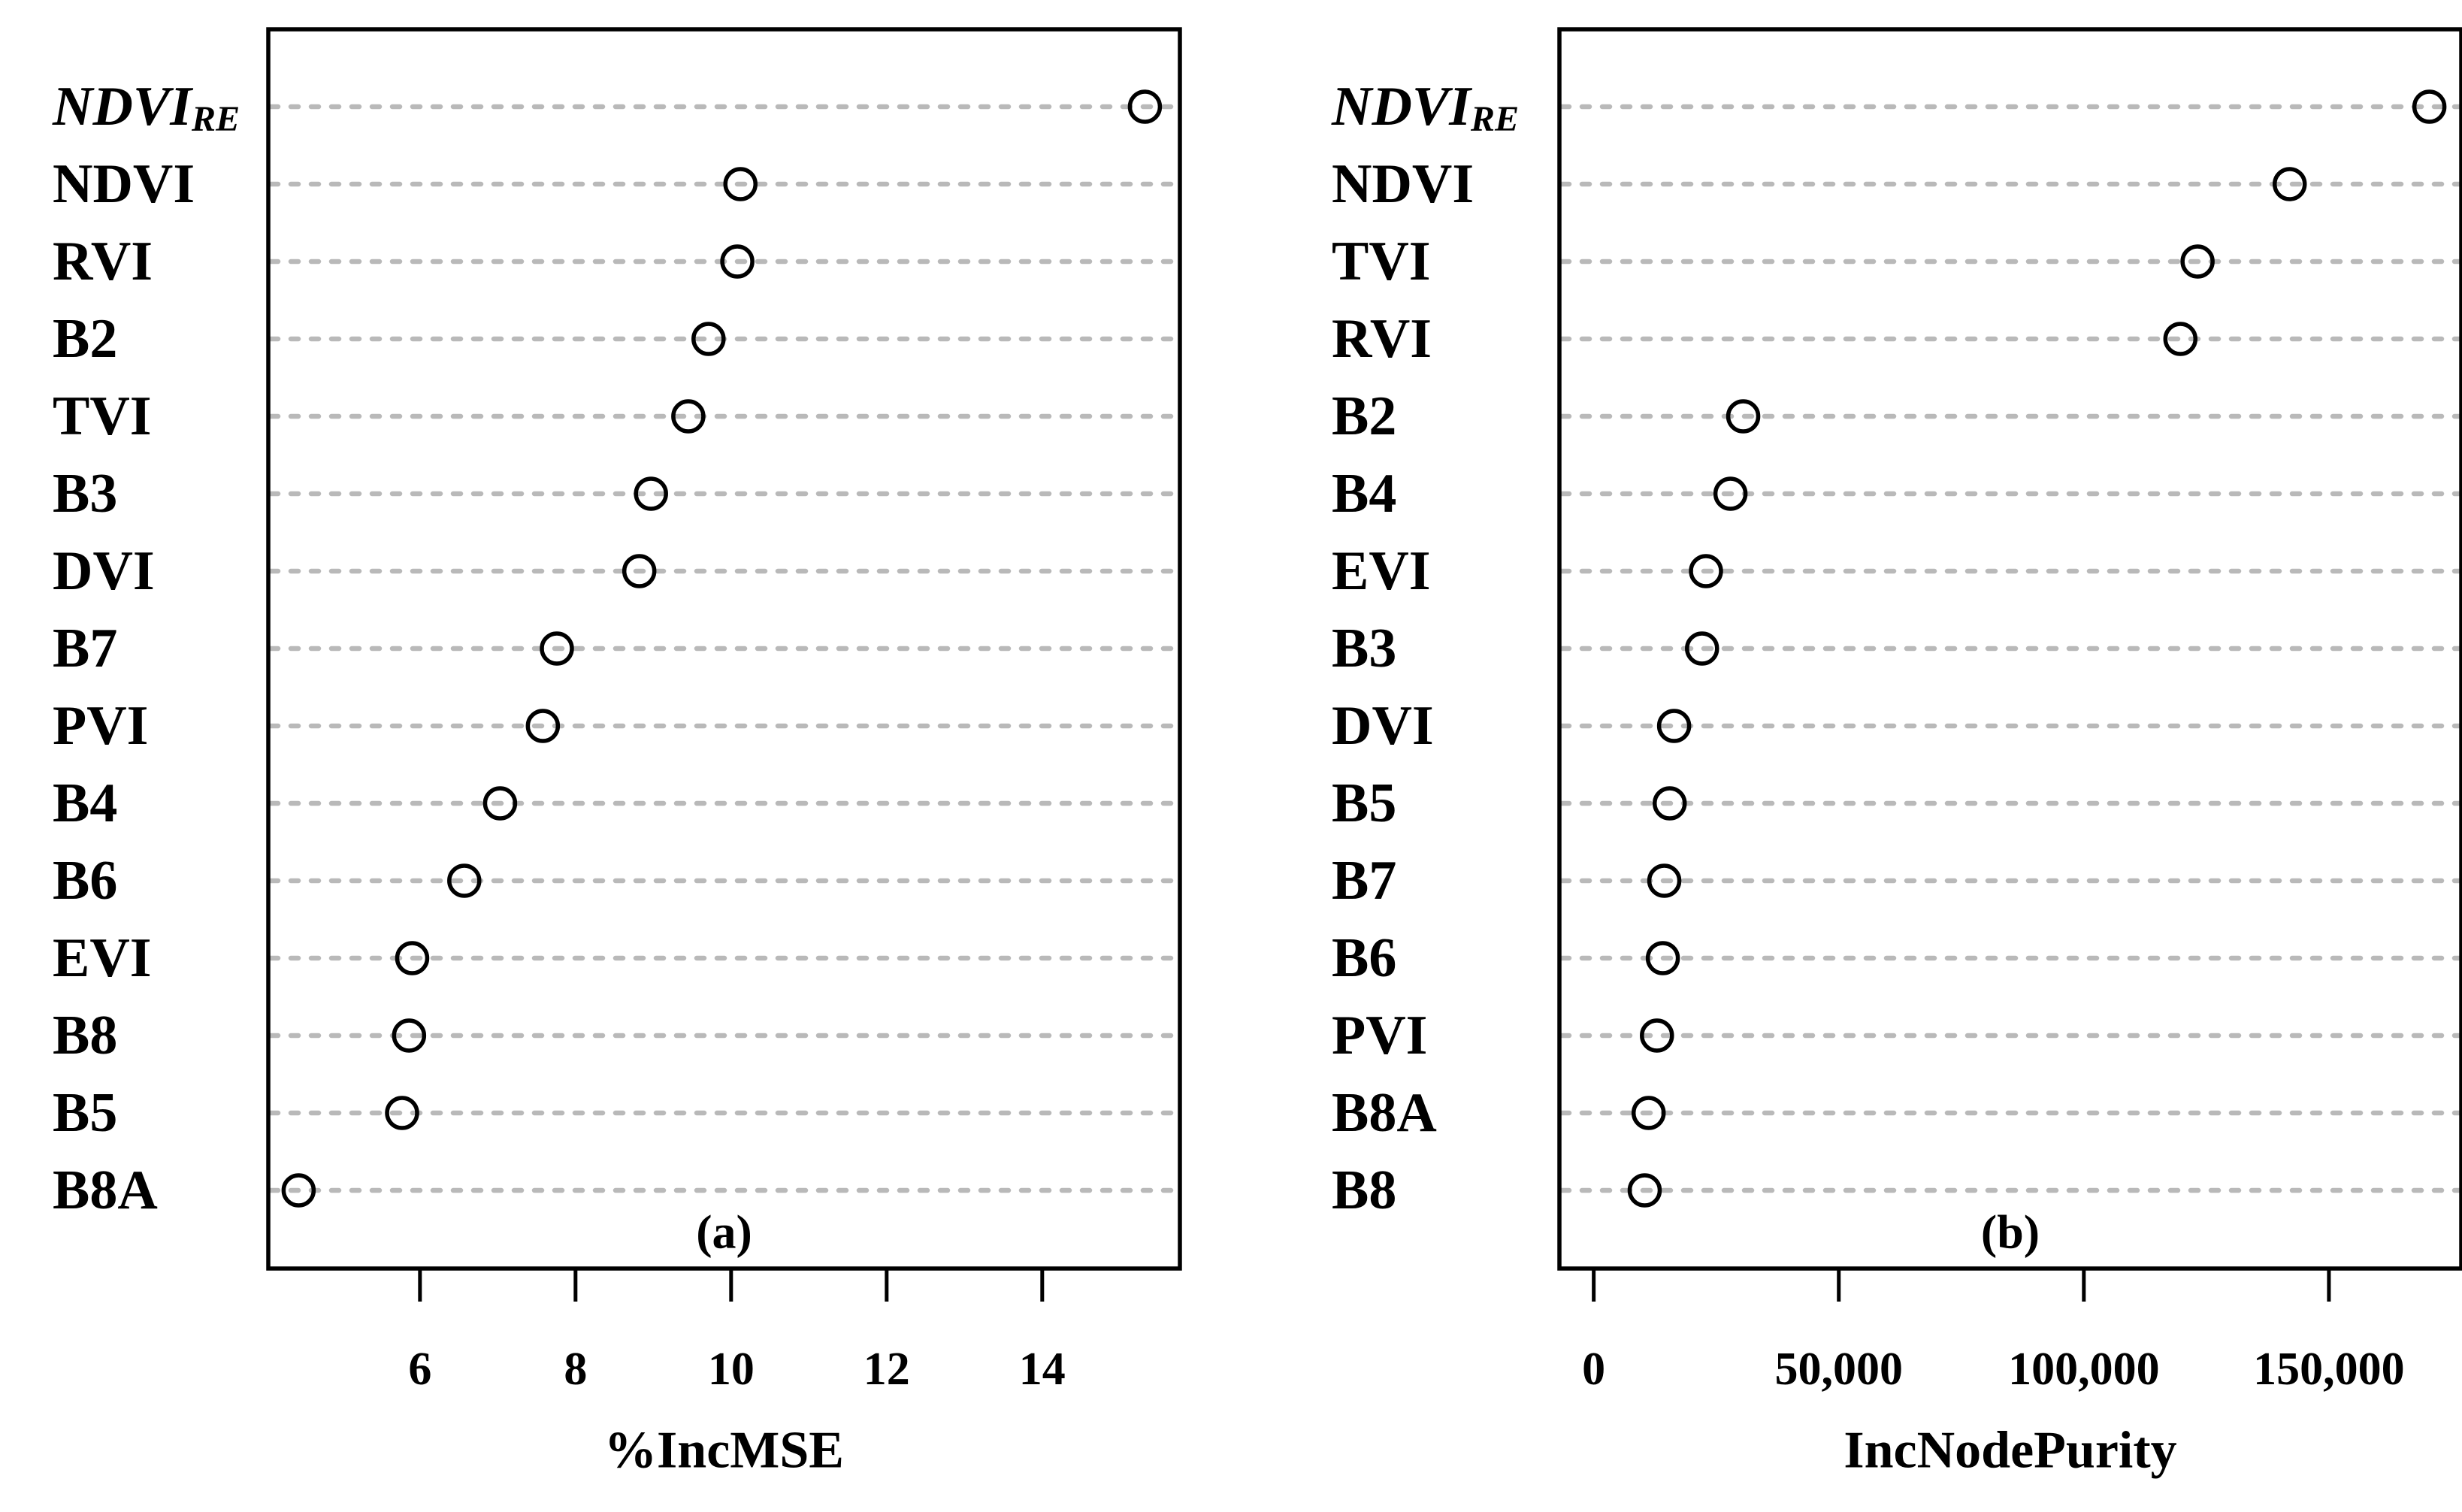 The image size is (2462, 1512). I want to click on x-tick-label: 12, so click(887, 1369).